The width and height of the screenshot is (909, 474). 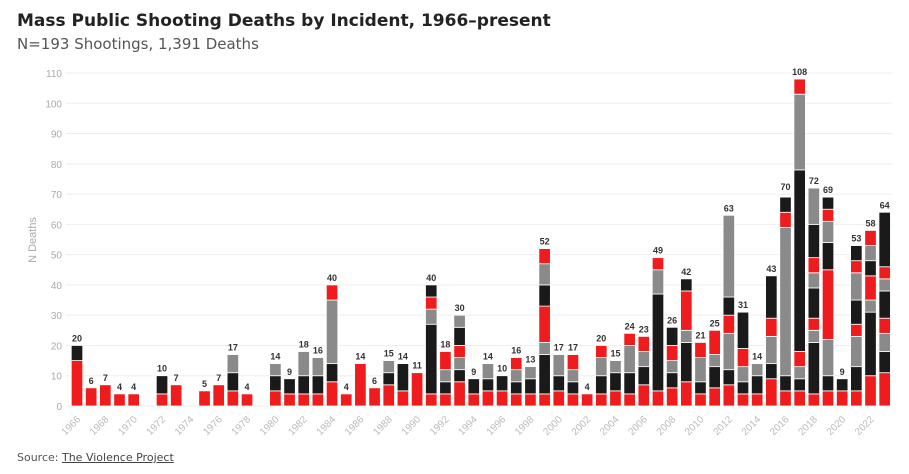 What do you see at coordinates (57, 195) in the screenshot?
I see `y-tick-label: 70` at bounding box center [57, 195].